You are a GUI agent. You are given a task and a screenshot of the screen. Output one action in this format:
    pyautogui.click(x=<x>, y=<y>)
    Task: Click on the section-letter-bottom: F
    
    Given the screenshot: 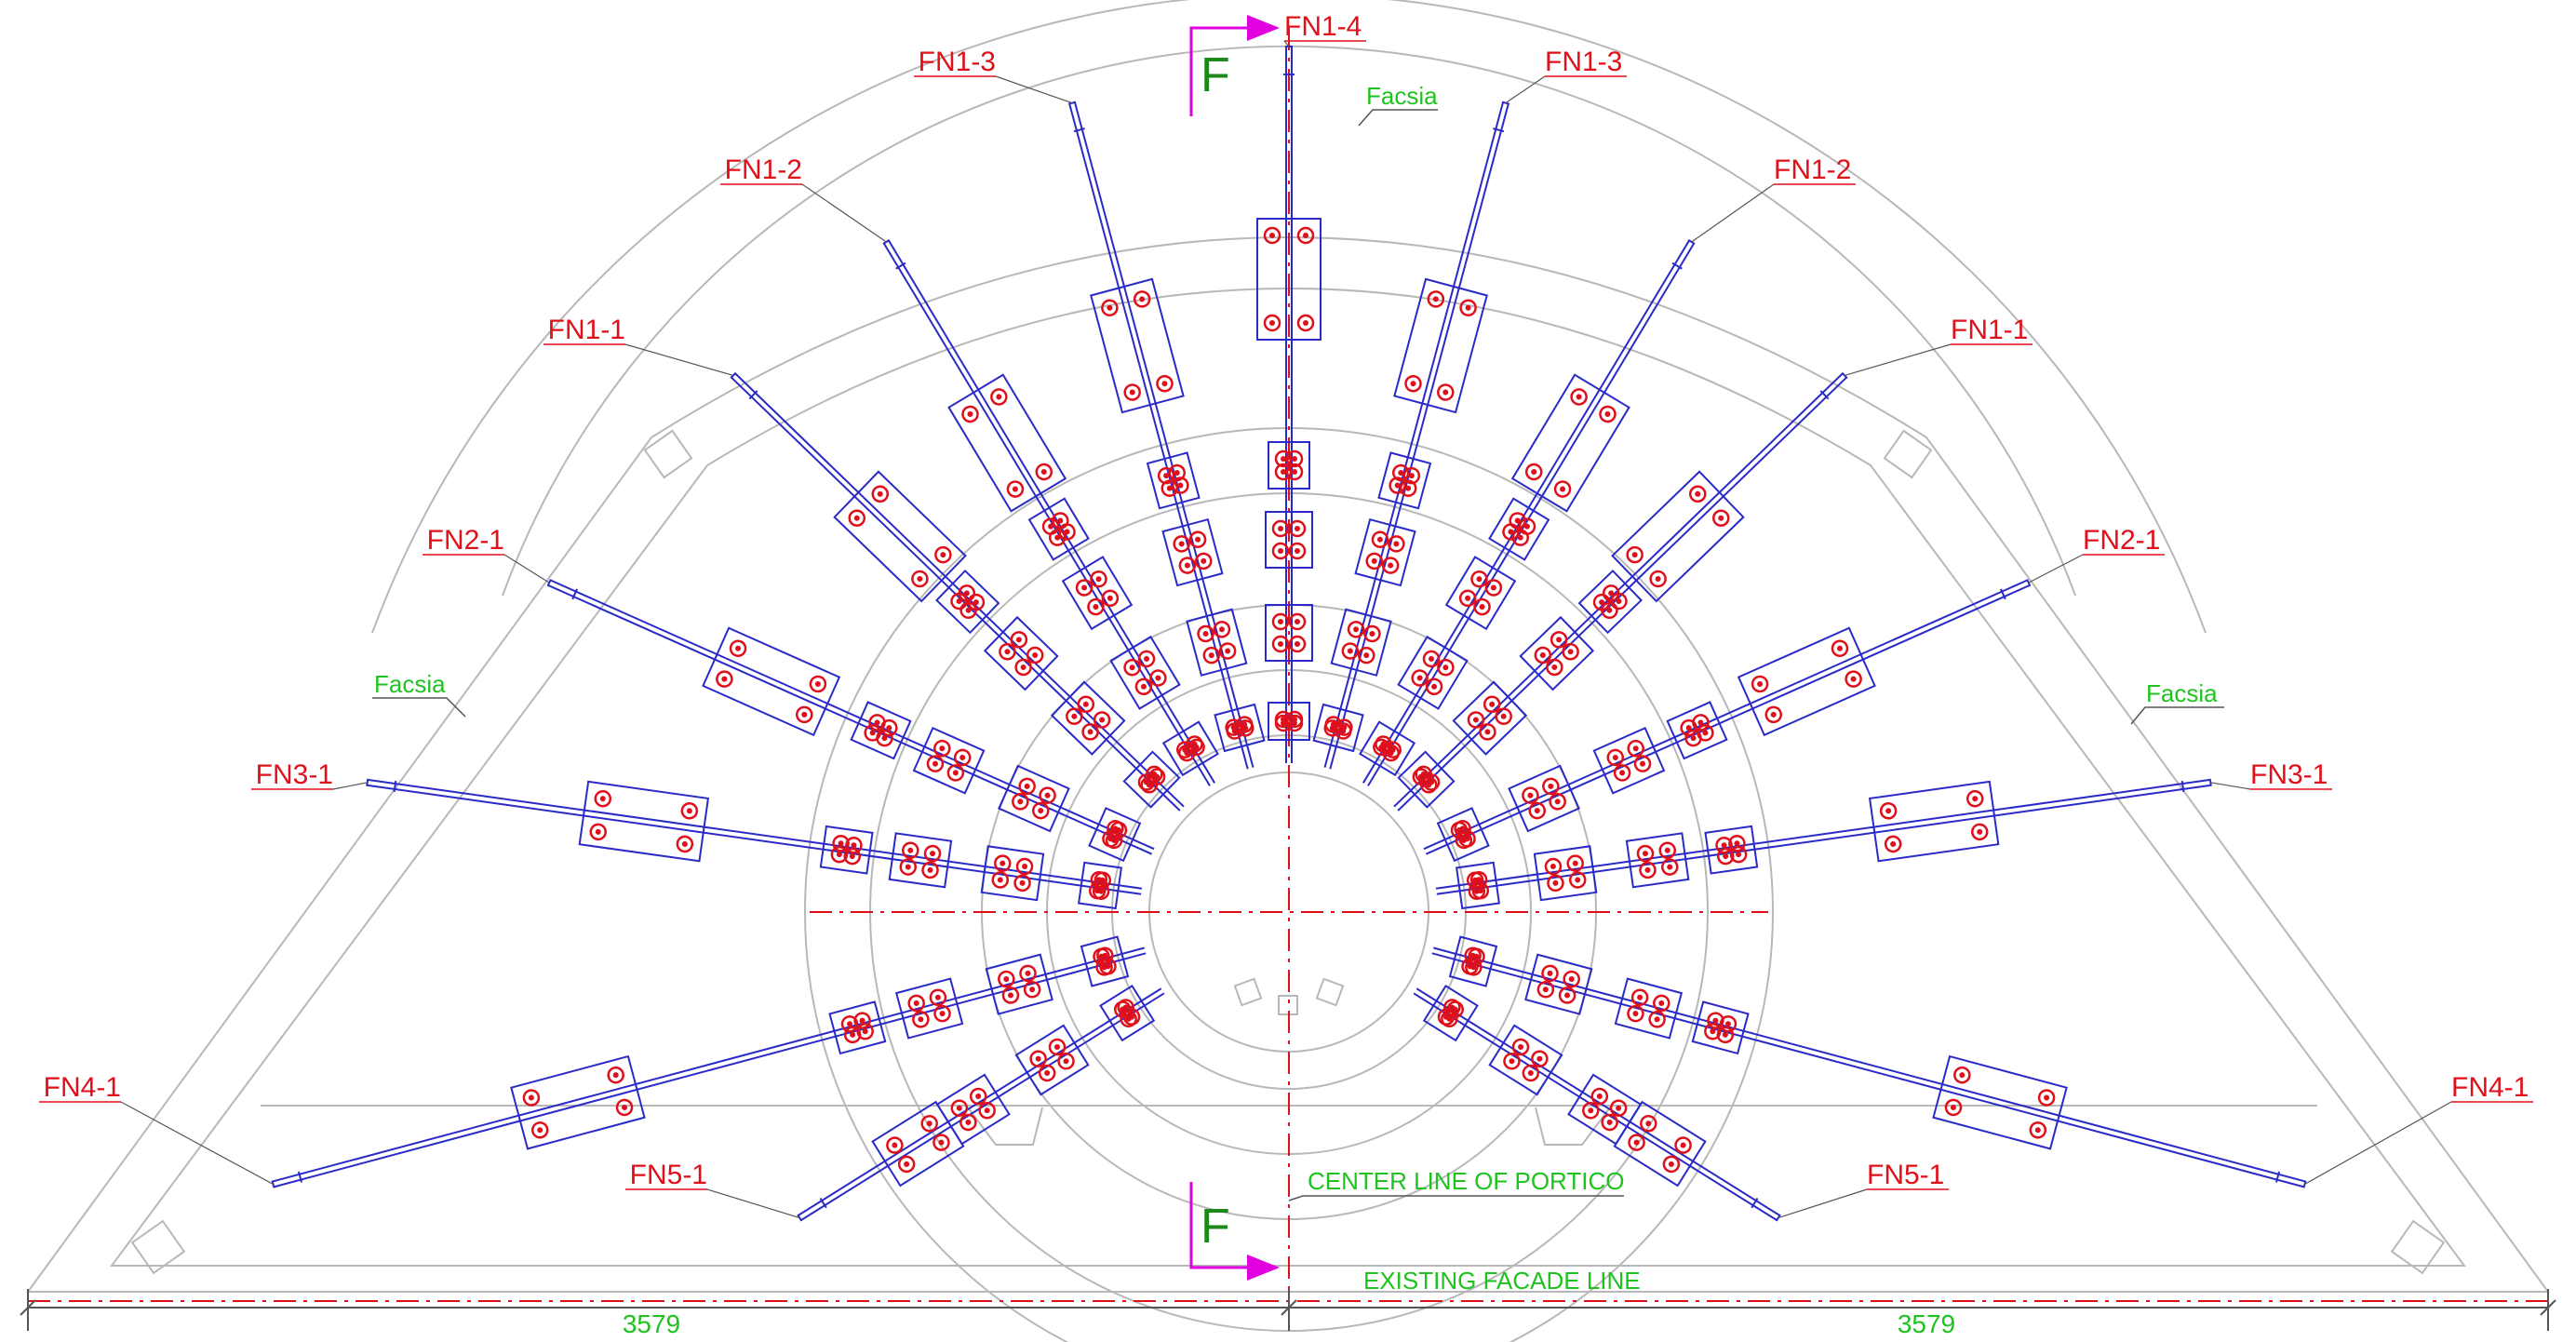 What is the action you would take?
    pyautogui.click(x=1215, y=1227)
    